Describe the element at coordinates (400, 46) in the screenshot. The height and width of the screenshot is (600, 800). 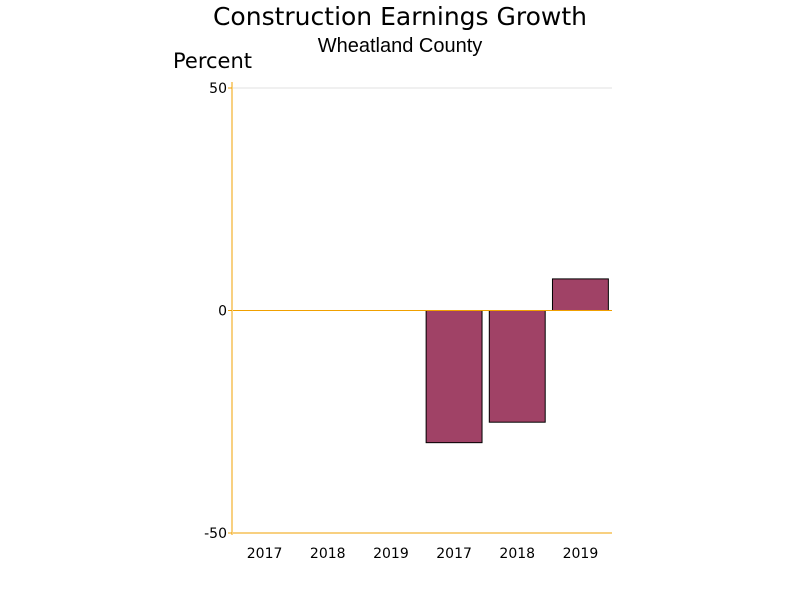
I see `chart-subtitle: Wheatland County` at that location.